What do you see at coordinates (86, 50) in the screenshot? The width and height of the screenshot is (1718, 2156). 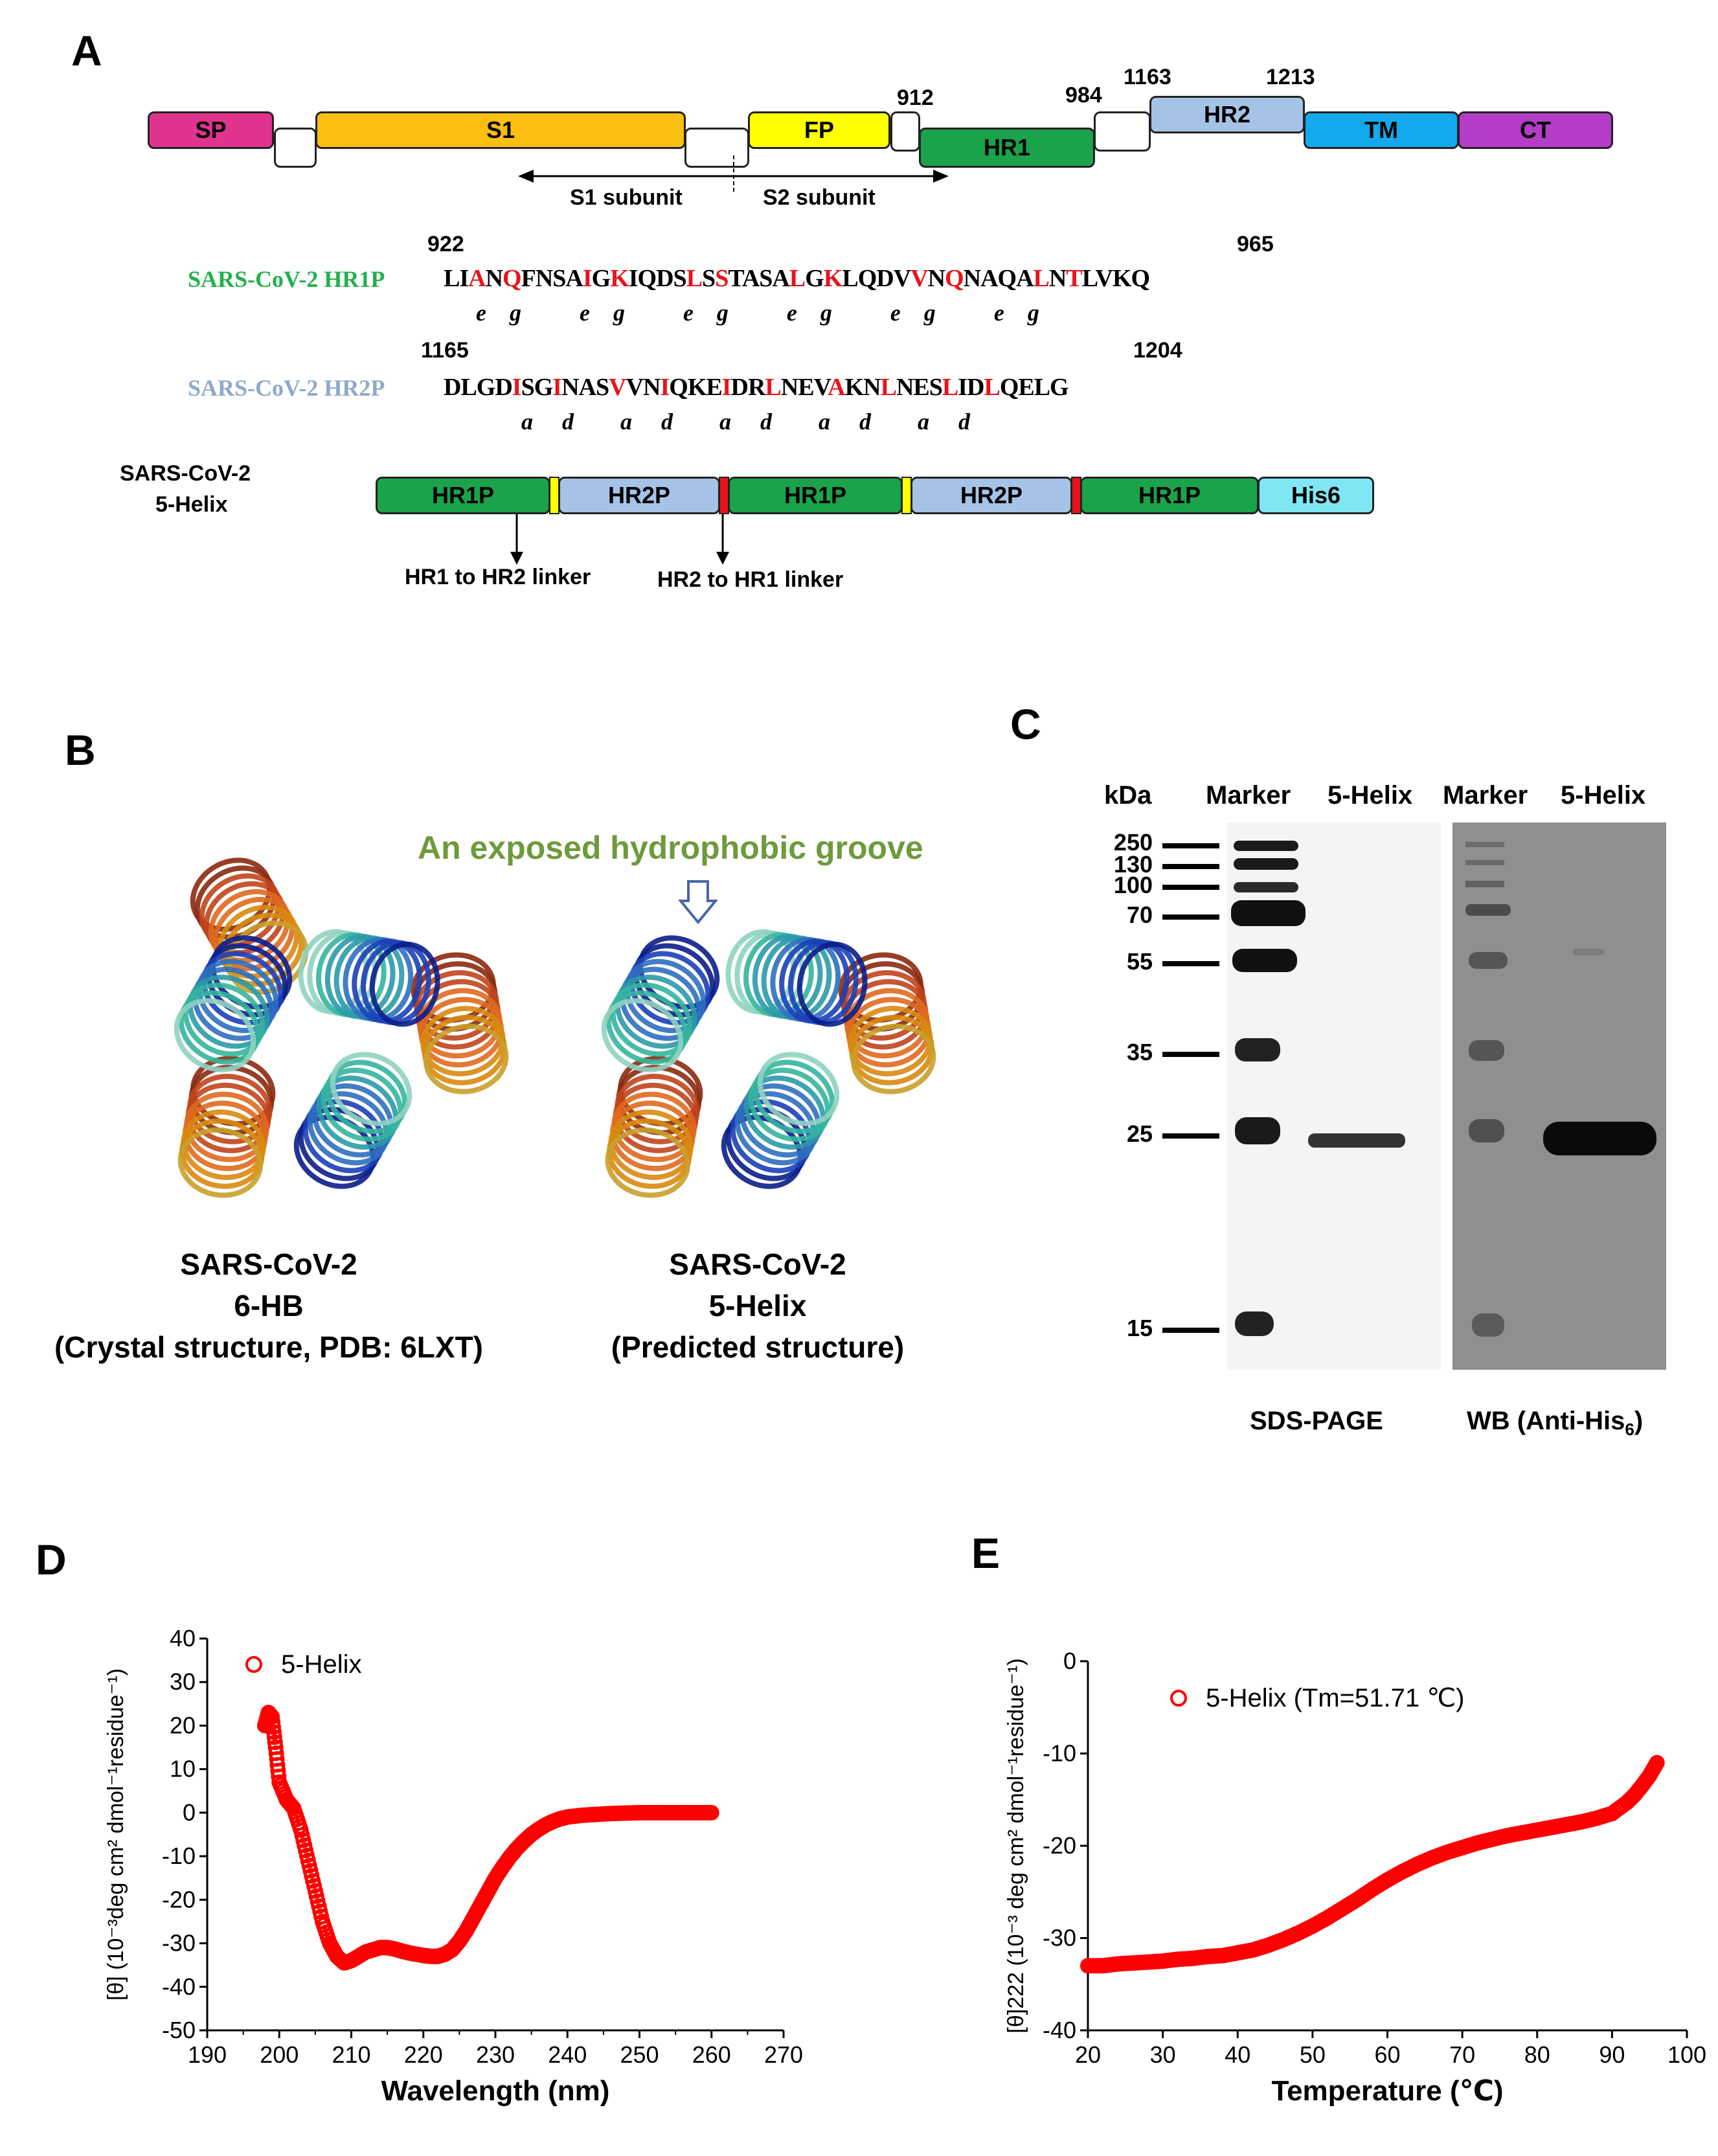 I see `panel-label-a: A` at bounding box center [86, 50].